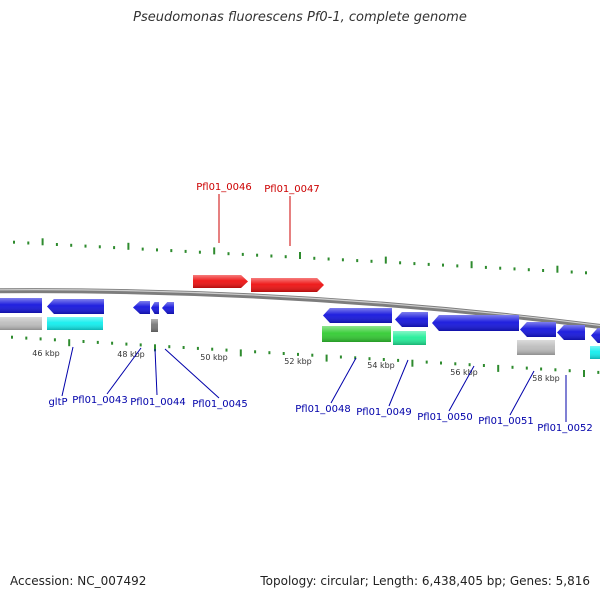 This screenshot has width=600, height=600. I want to click on gene-label-gltp: gltP, so click(57, 402).